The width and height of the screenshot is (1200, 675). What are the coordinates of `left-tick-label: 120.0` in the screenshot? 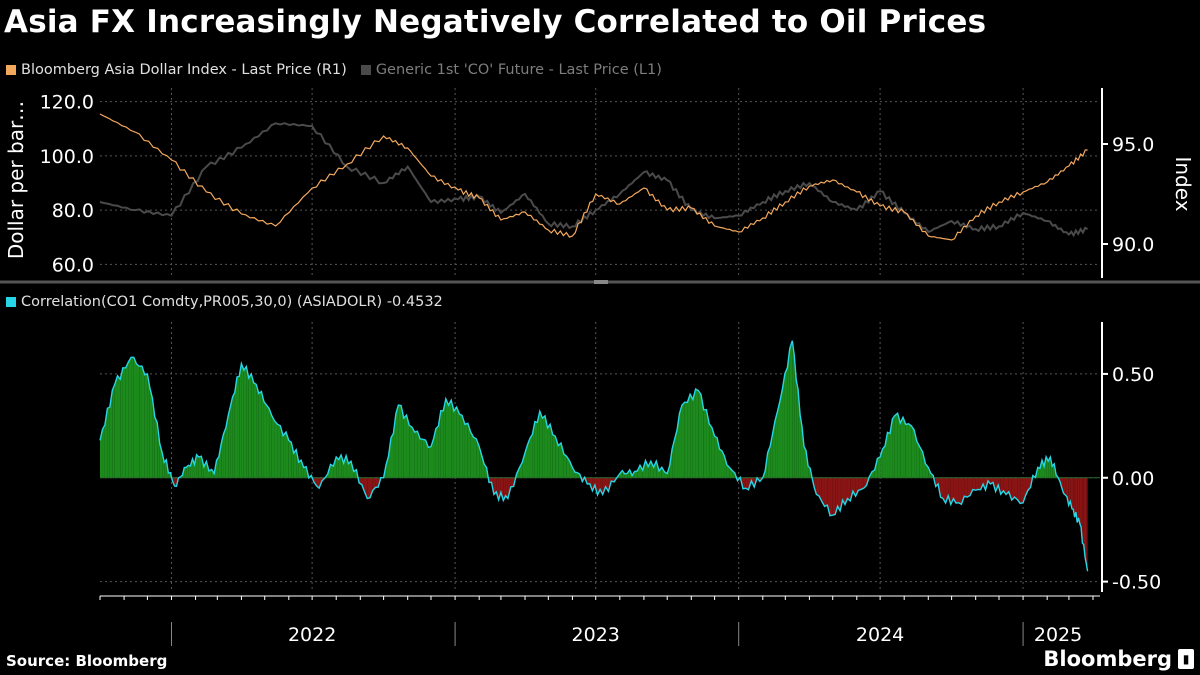 It's located at (67, 103).